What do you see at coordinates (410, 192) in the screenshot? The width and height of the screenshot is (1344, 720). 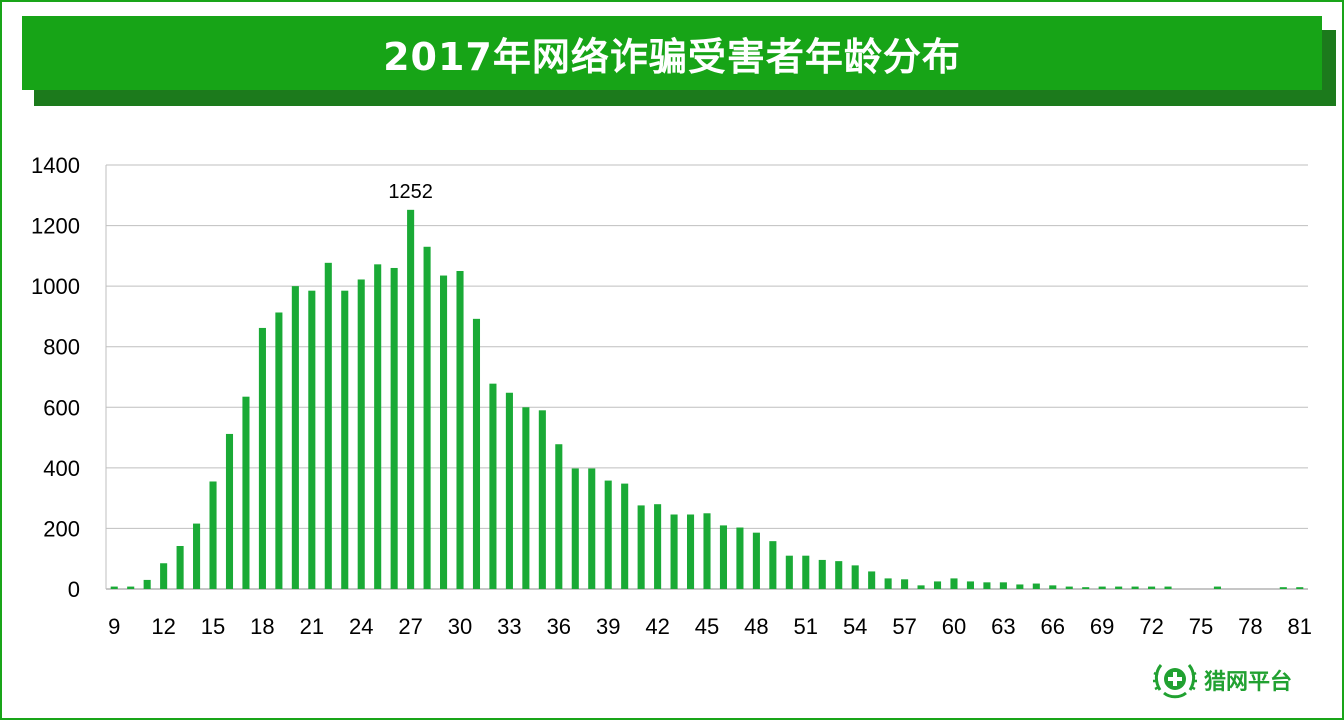 I see `data-label: 1252` at bounding box center [410, 192].